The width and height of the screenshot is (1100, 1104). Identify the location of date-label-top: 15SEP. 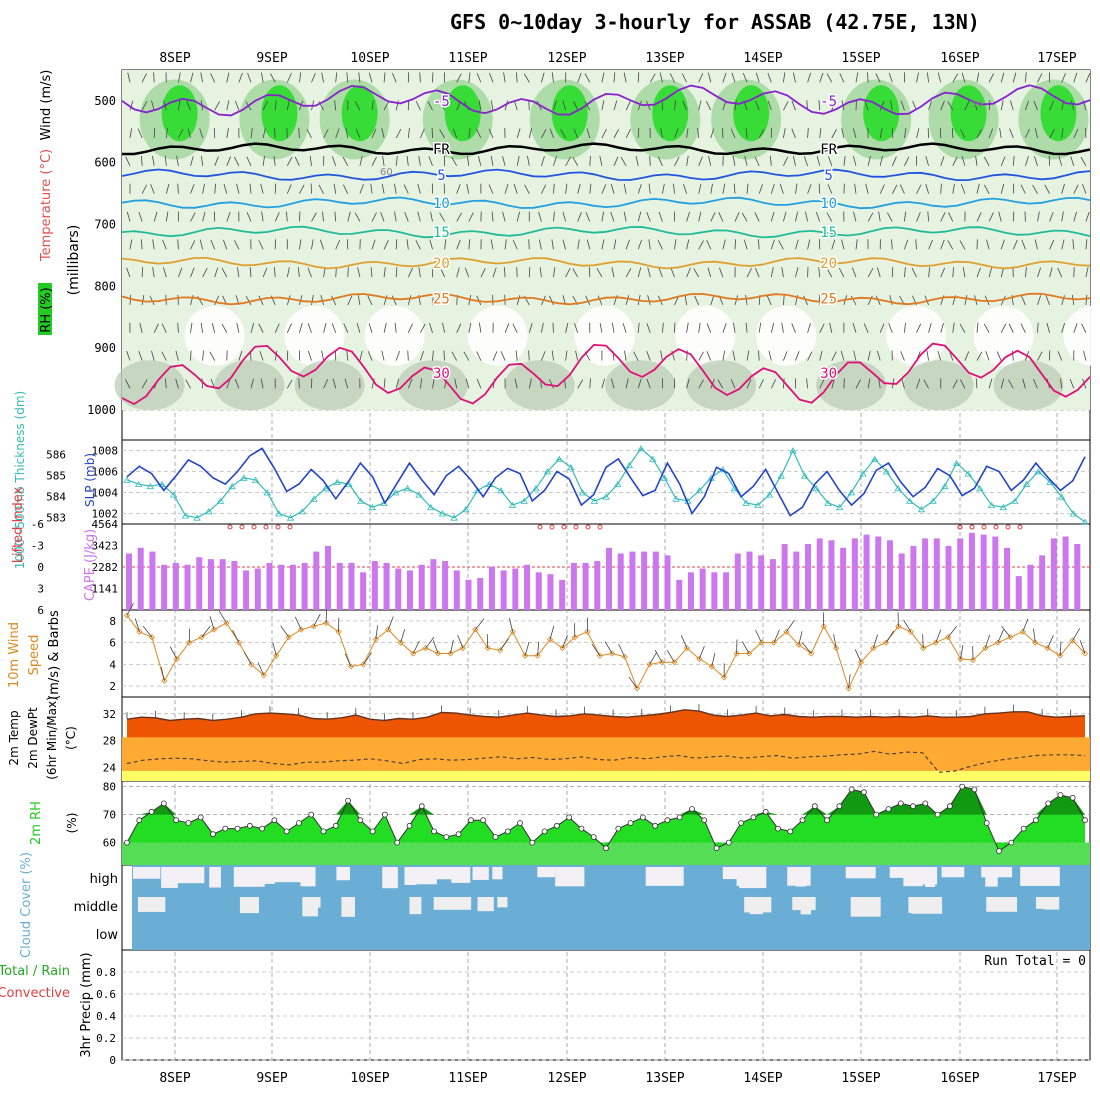
(860, 58).